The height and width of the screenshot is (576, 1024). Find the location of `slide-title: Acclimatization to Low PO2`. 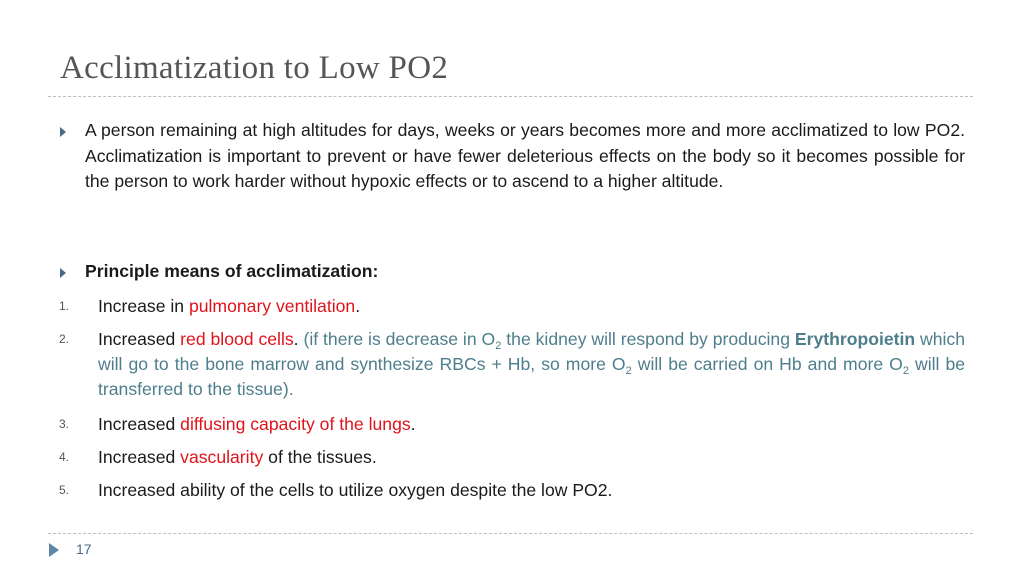

slide-title: Acclimatization to Low PO2 is located at coordinates (254, 68).